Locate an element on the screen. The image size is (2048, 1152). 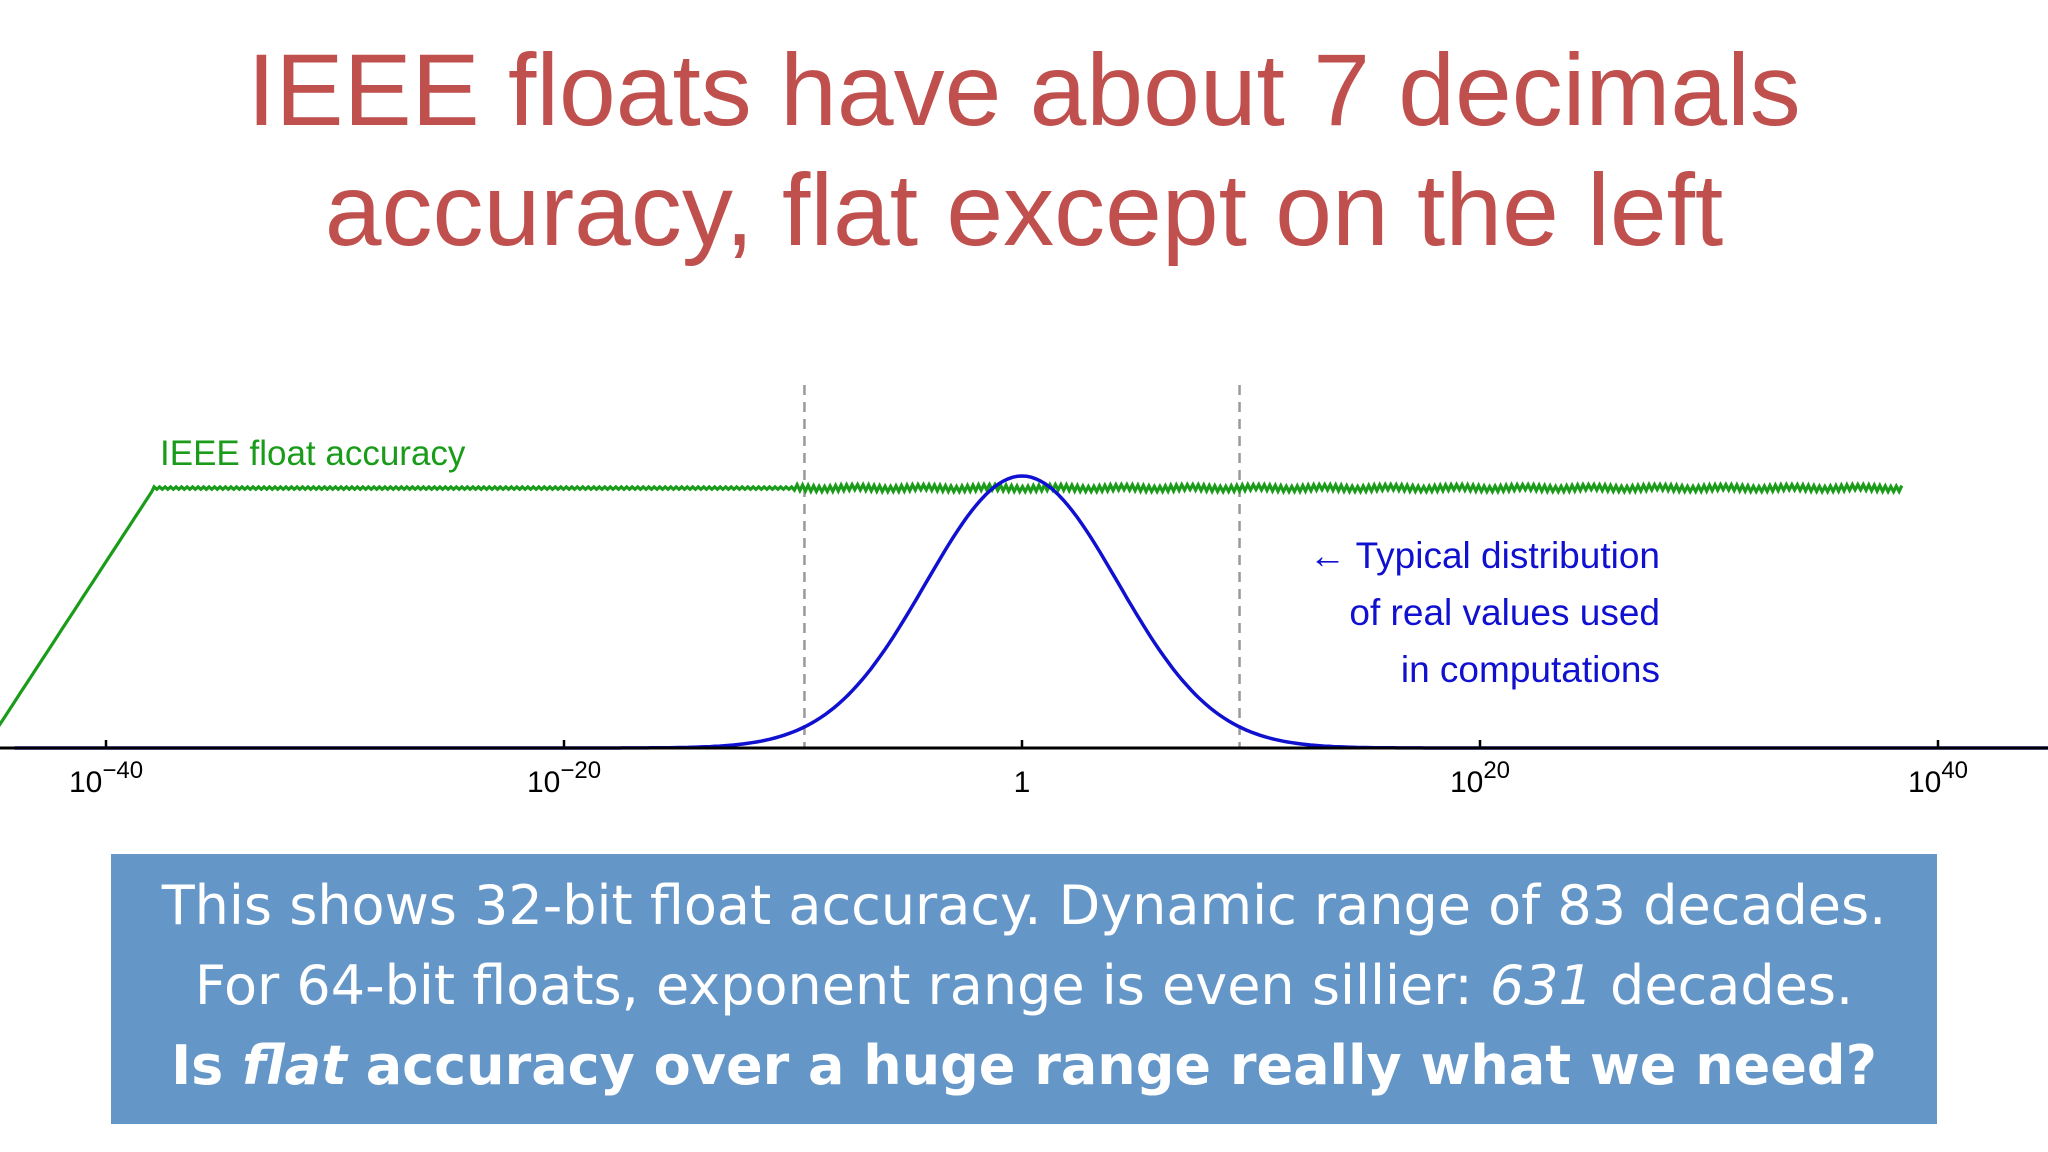
slide-title-line-1: IEEE floats have about 7 decimals is located at coordinates (1024, 90).